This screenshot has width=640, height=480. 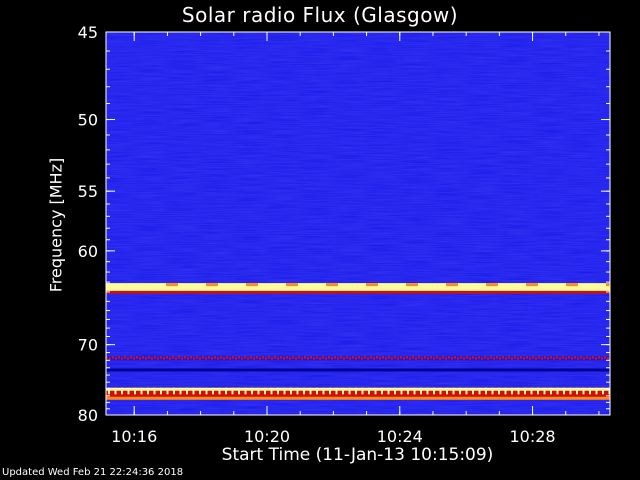 I want to click on x-axis-label: Start Time (11-Jan-13 10:15:09), so click(x=357, y=455).